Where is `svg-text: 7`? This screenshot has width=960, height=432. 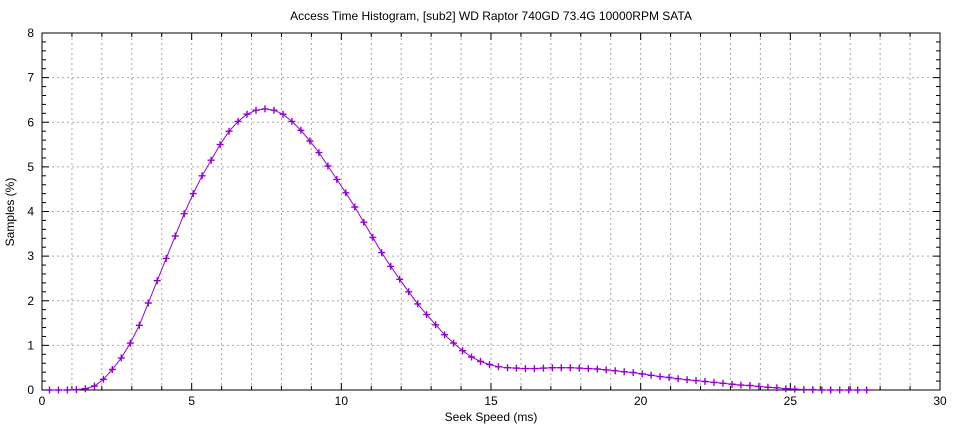 svg-text: 7 is located at coordinates (30, 78).